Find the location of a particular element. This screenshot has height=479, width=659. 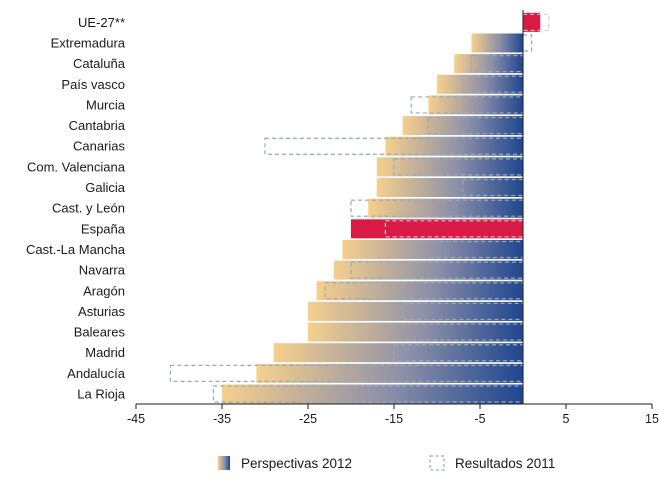

x-tick-label: 5 is located at coordinates (566, 419).